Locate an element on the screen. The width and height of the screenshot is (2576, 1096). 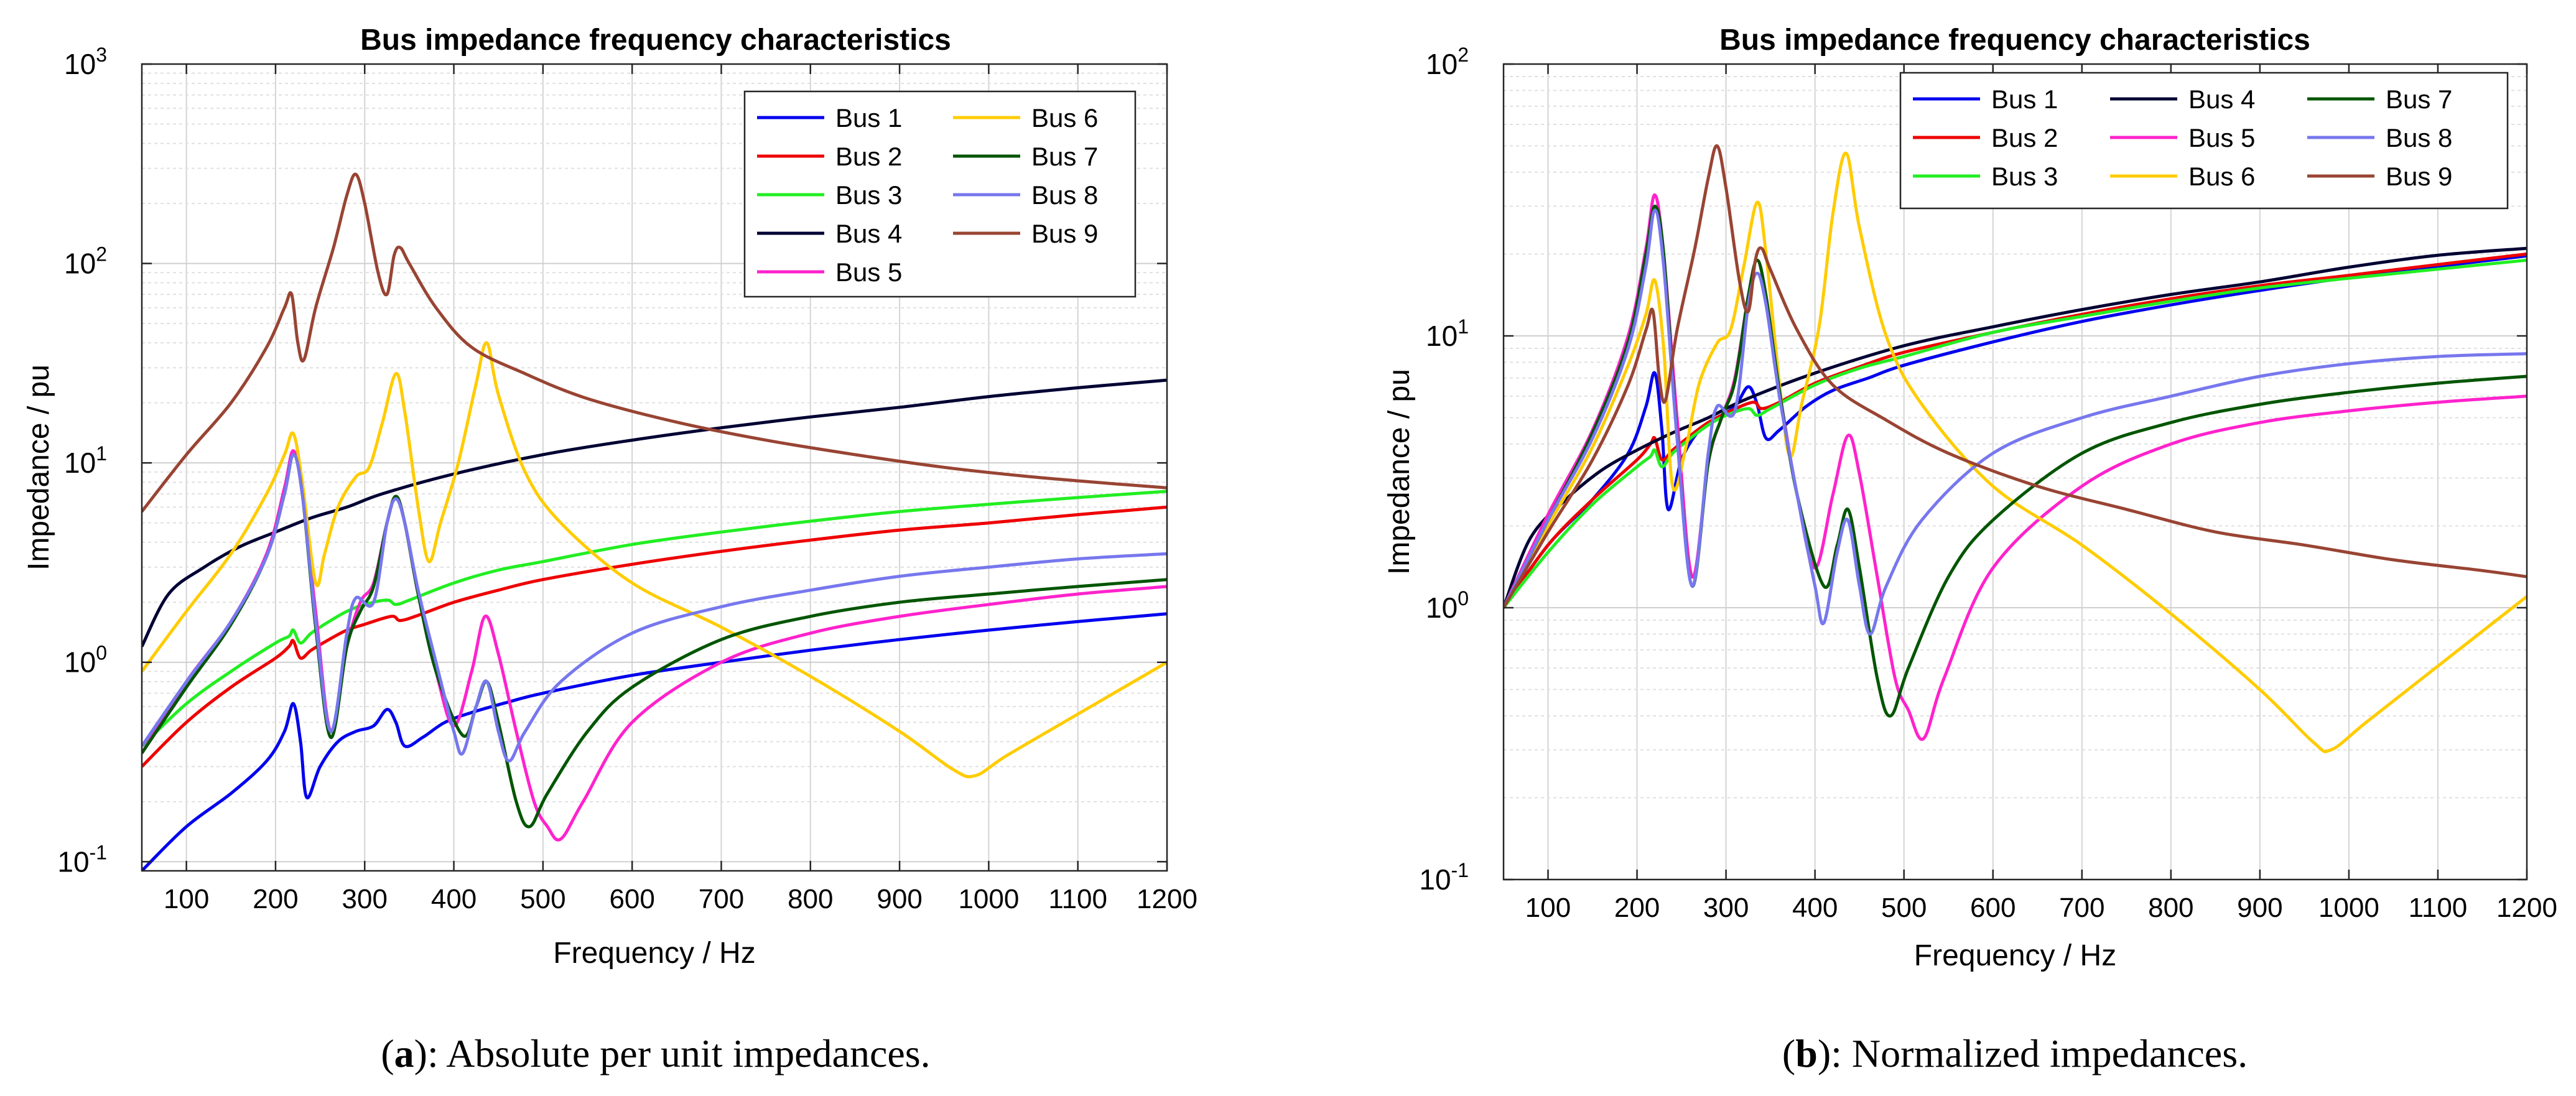
chart-b-legend-label: Bus 3 is located at coordinates (2024, 176).